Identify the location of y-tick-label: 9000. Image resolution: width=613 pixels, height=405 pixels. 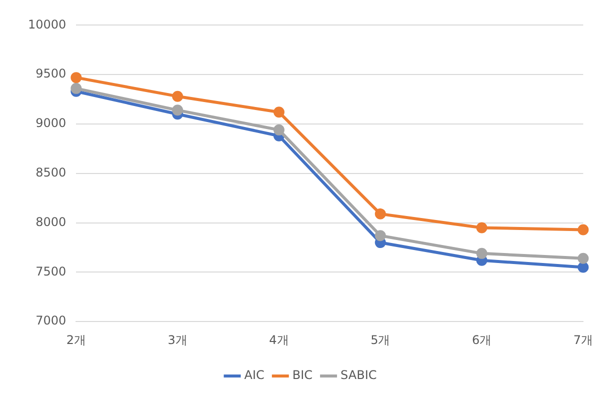
(51, 123).